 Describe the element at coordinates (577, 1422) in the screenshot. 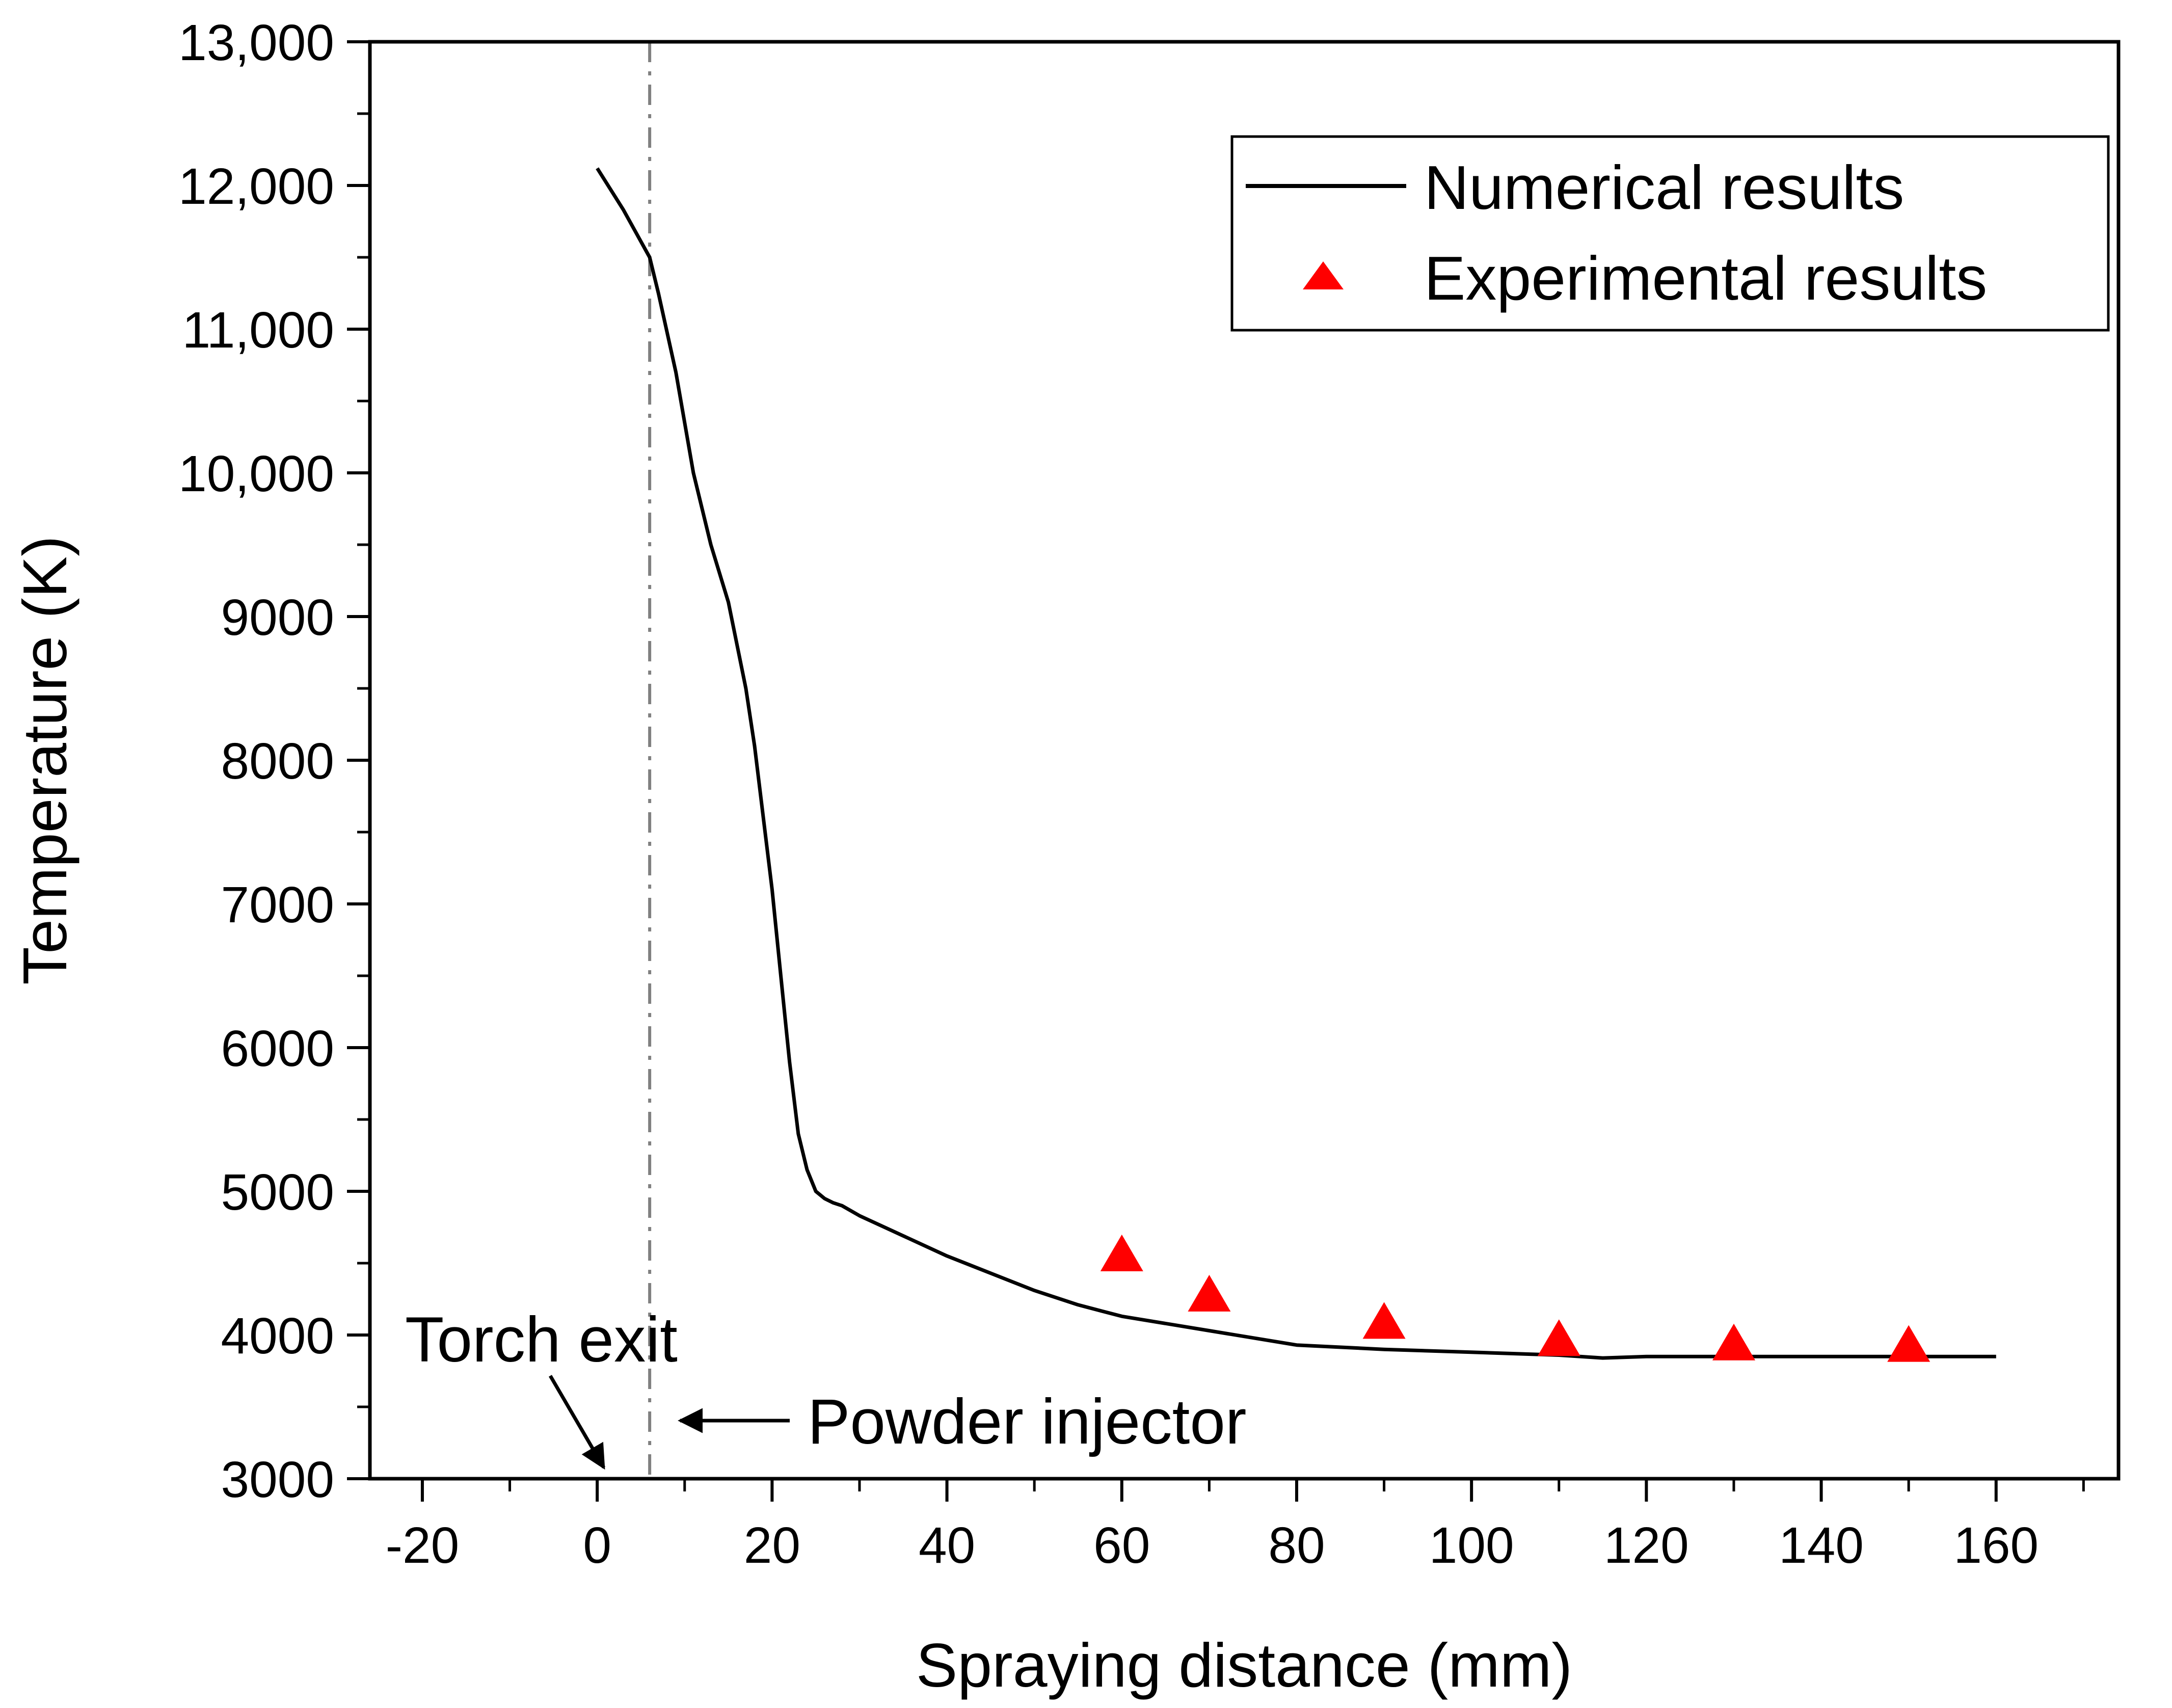

I see `torch-exit-arrow` at that location.